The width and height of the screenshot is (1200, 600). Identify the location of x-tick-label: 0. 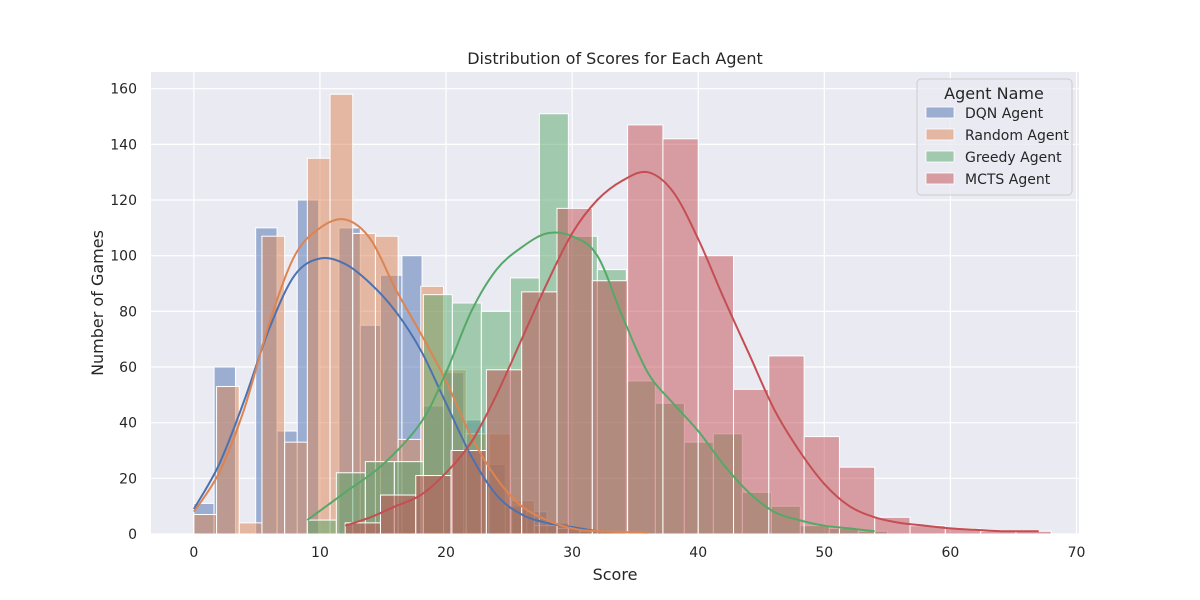
(193, 553).